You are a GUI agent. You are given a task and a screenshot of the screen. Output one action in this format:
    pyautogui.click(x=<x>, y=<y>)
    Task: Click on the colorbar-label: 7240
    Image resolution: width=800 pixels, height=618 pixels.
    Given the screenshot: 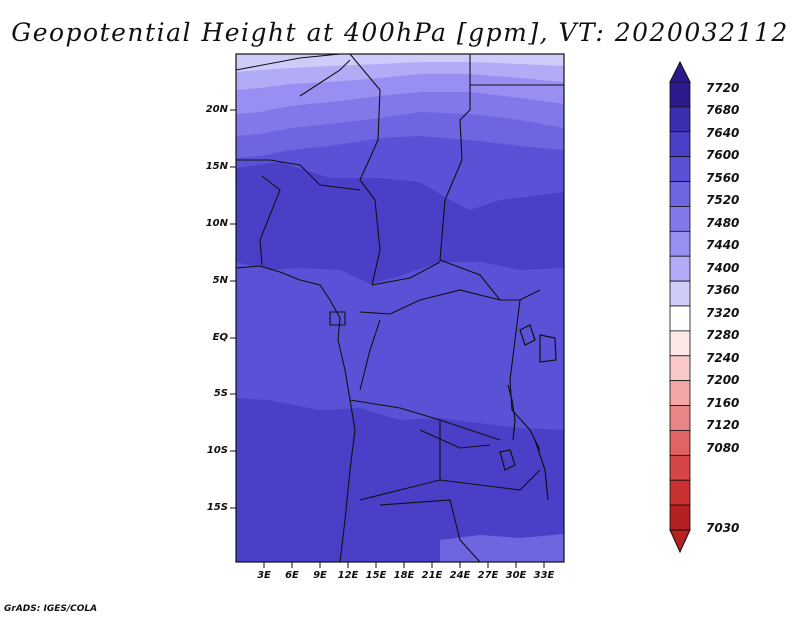 What is the action you would take?
    pyautogui.click(x=723, y=358)
    